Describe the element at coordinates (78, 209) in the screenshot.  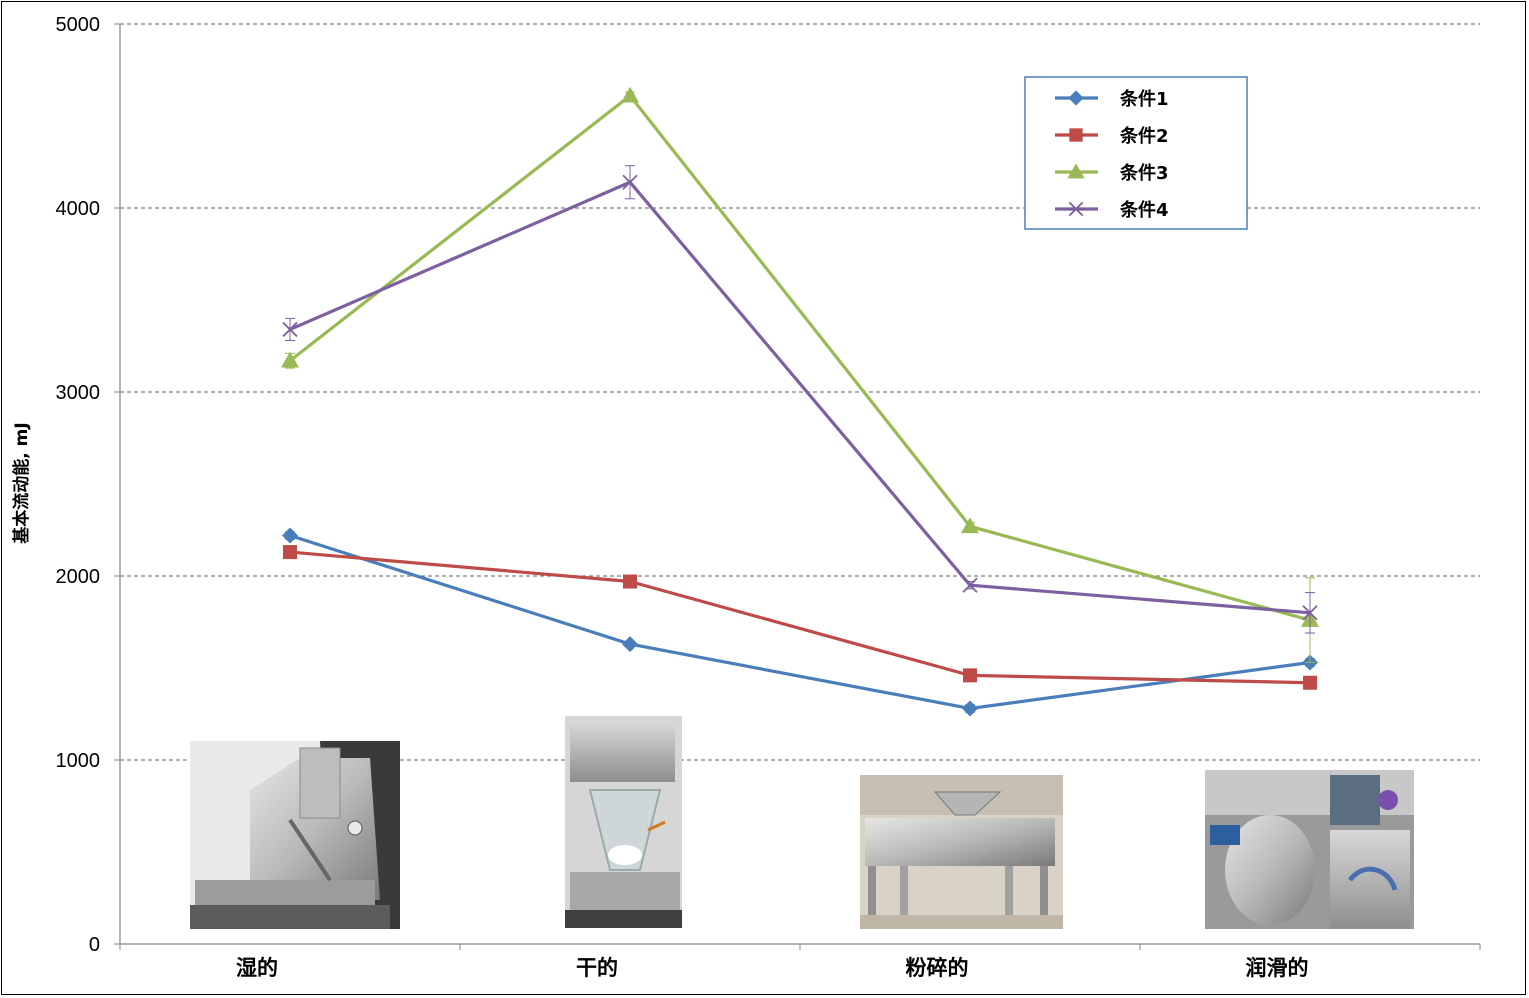
I see `y-tick-label: 4000` at that location.